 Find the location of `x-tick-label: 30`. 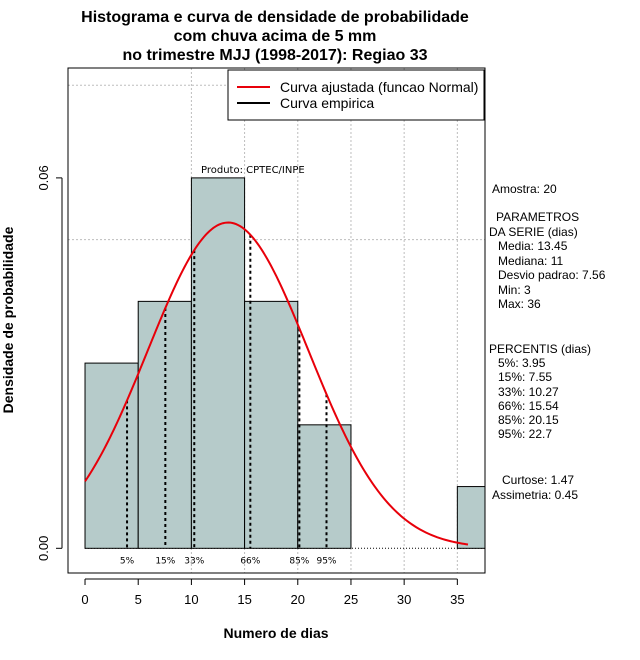

x-tick-label: 30 is located at coordinates (404, 599).